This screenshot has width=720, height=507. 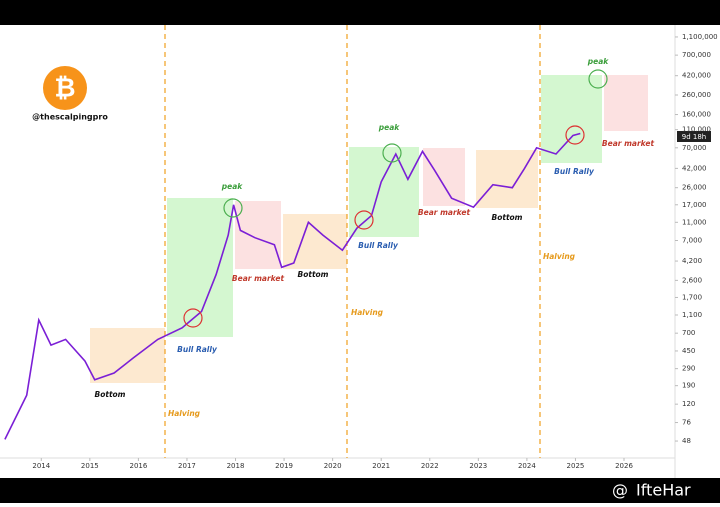 What do you see at coordinates (688, 369) in the screenshot?
I see `y-tick-label: 290` at bounding box center [688, 369].